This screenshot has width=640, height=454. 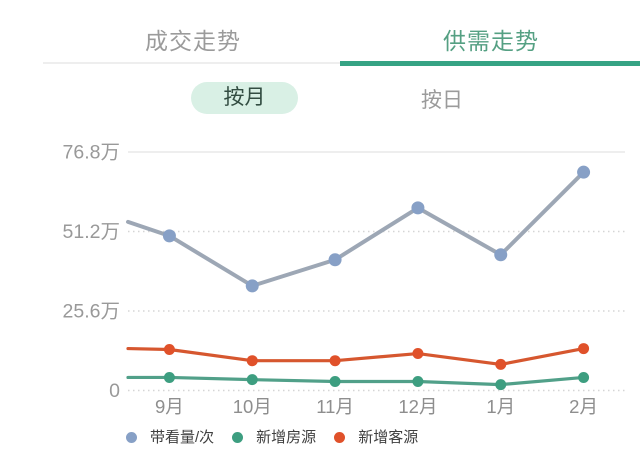 I want to click on x-axis-label: 1月, so click(x=500, y=406).